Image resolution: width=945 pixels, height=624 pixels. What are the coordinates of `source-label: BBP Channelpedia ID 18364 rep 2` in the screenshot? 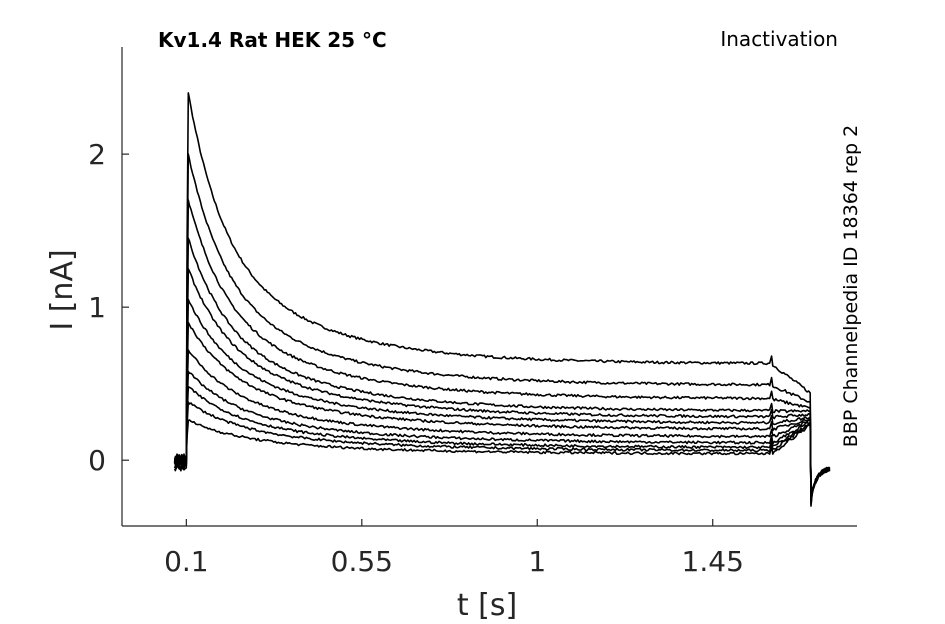 It's located at (851, 286).